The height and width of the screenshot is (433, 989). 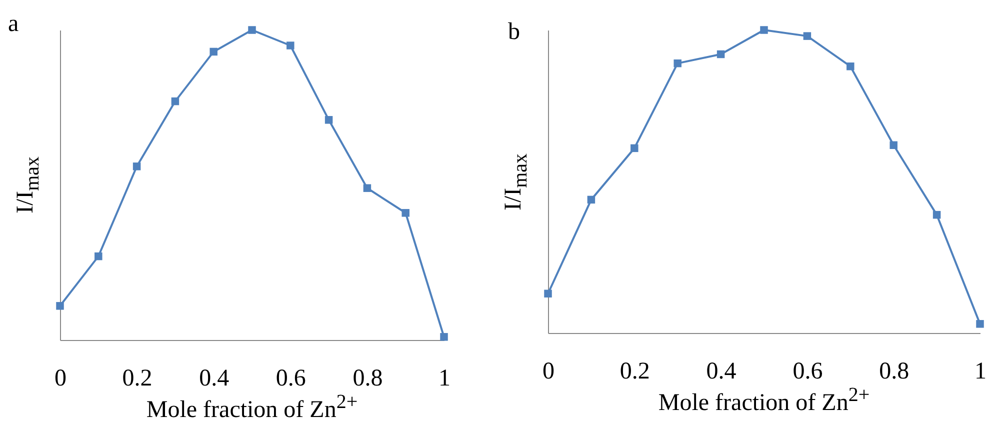 I want to click on chart-title: a, so click(x=13, y=24).